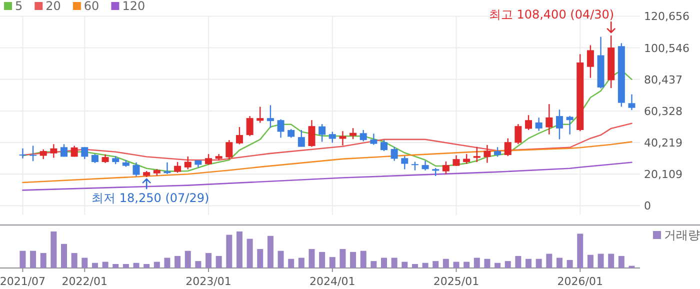 The width and height of the screenshot is (700, 289). I want to click on legend-item: 거래량, so click(676, 235).